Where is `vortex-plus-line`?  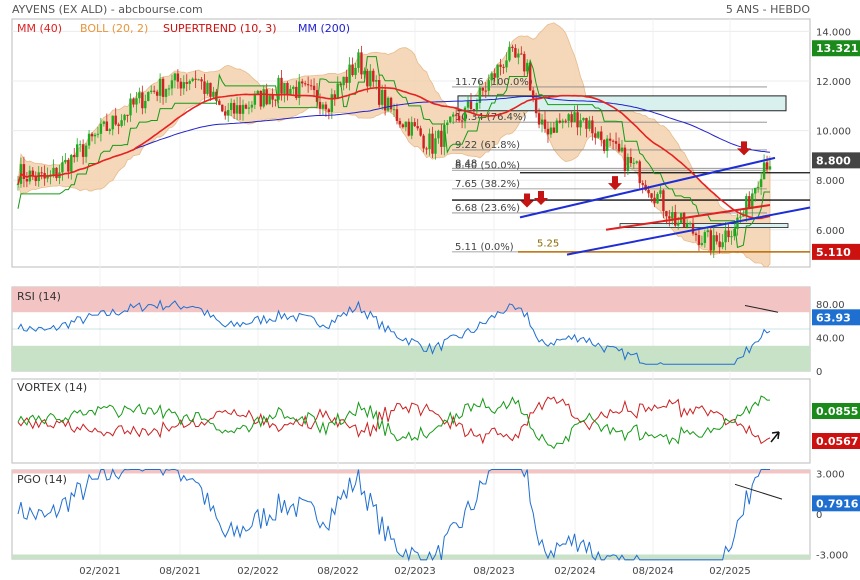 vortex-plus-line is located at coordinates (394, 422).